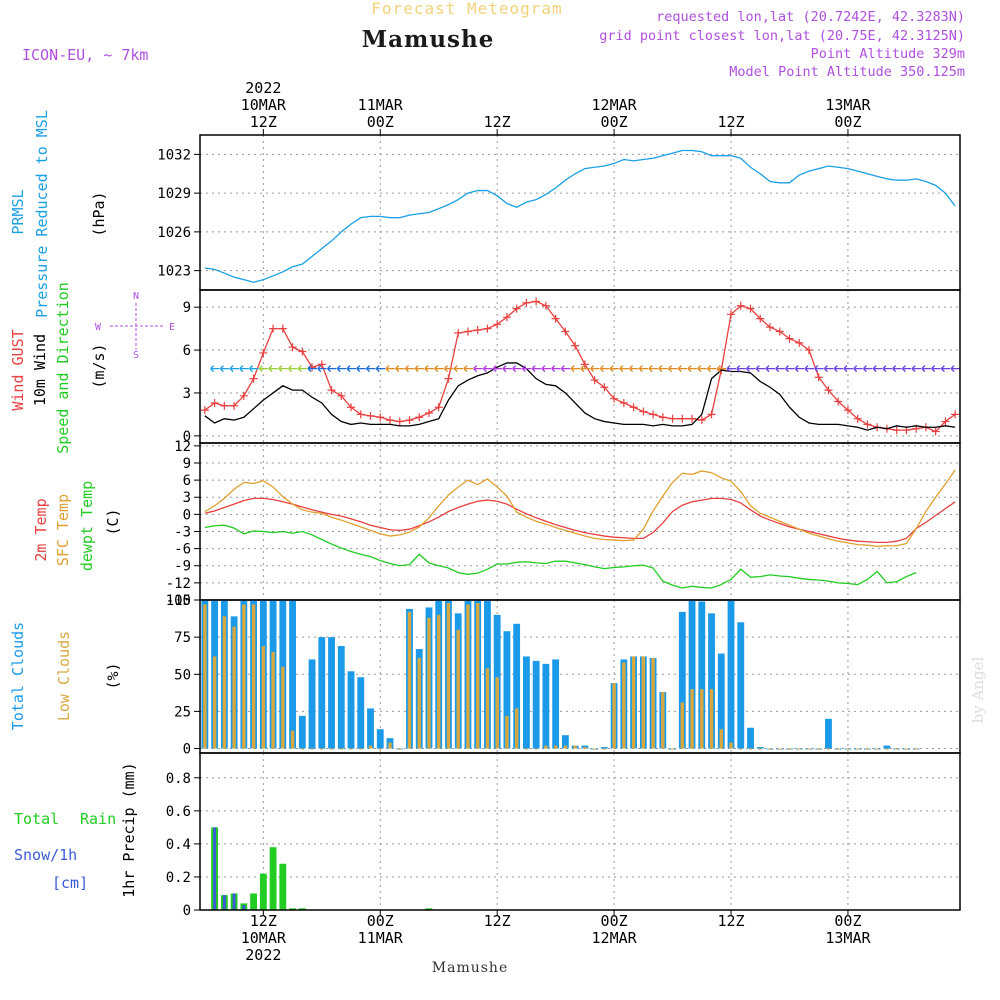 The image size is (1000, 1000). What do you see at coordinates (580, 216) in the screenshot?
I see `prmsl-line` at bounding box center [580, 216].